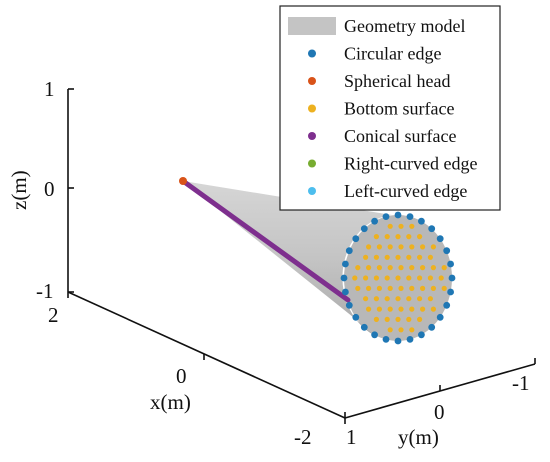 The width and height of the screenshot is (550, 462). I want to click on z-tick-label-neg1: -1, so click(45, 291).